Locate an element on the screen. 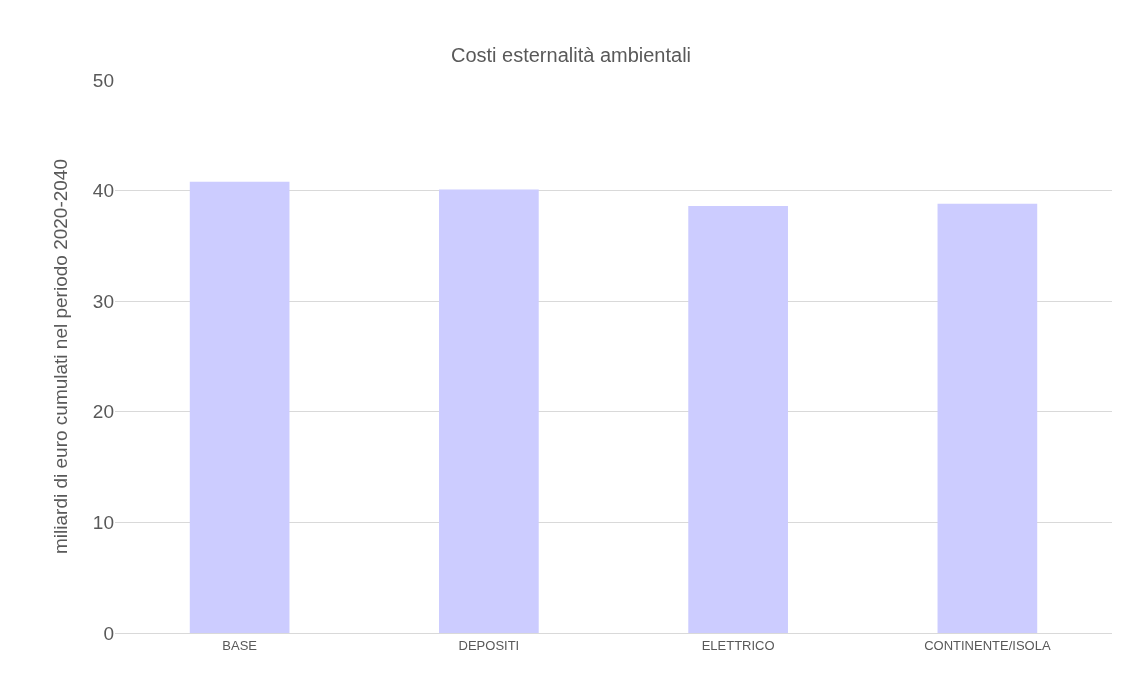 The height and width of the screenshot is (683, 1142). x-tick-label: DEPOSITI is located at coordinates (489, 645).